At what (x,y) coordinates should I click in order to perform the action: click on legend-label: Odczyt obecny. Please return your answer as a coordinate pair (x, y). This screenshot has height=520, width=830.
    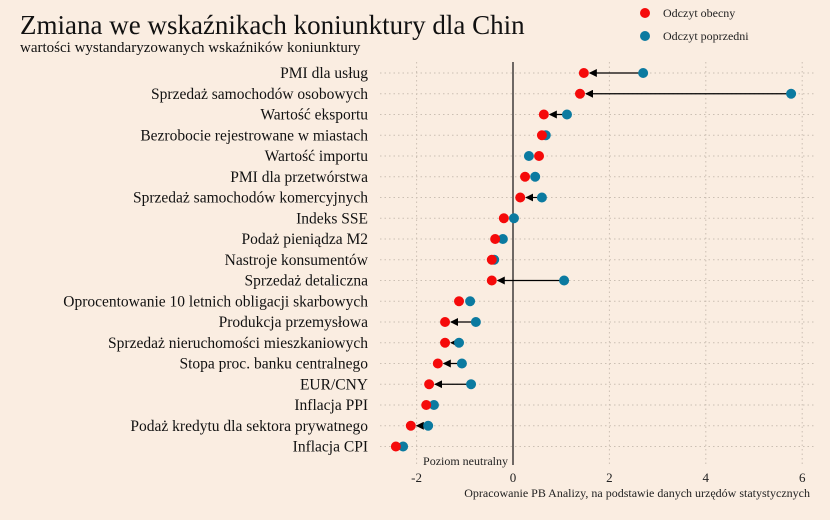
    Looking at the image, I should click on (699, 13).